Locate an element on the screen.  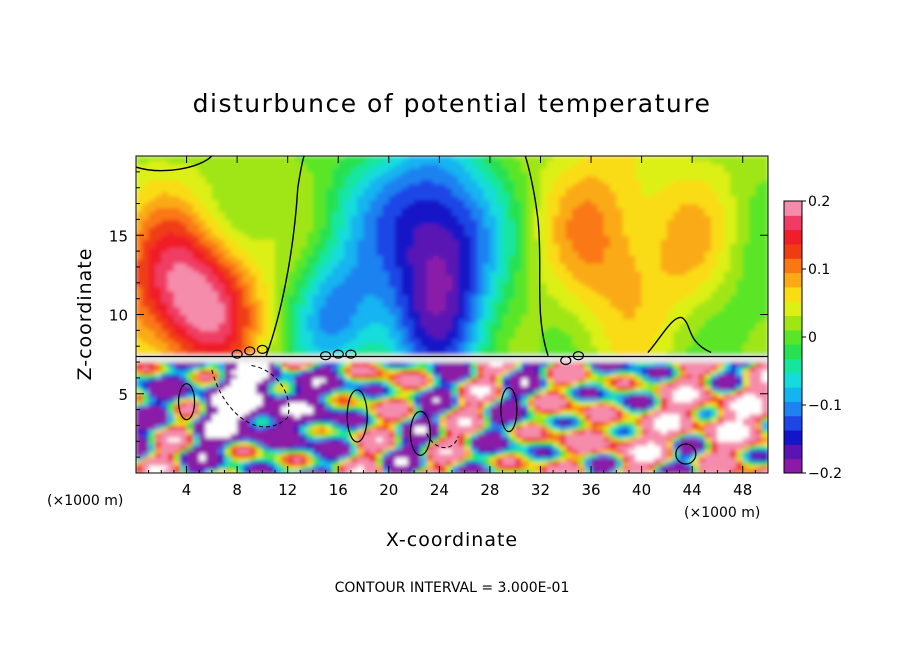
x-unit-left: (×1000 m) is located at coordinates (85, 501).